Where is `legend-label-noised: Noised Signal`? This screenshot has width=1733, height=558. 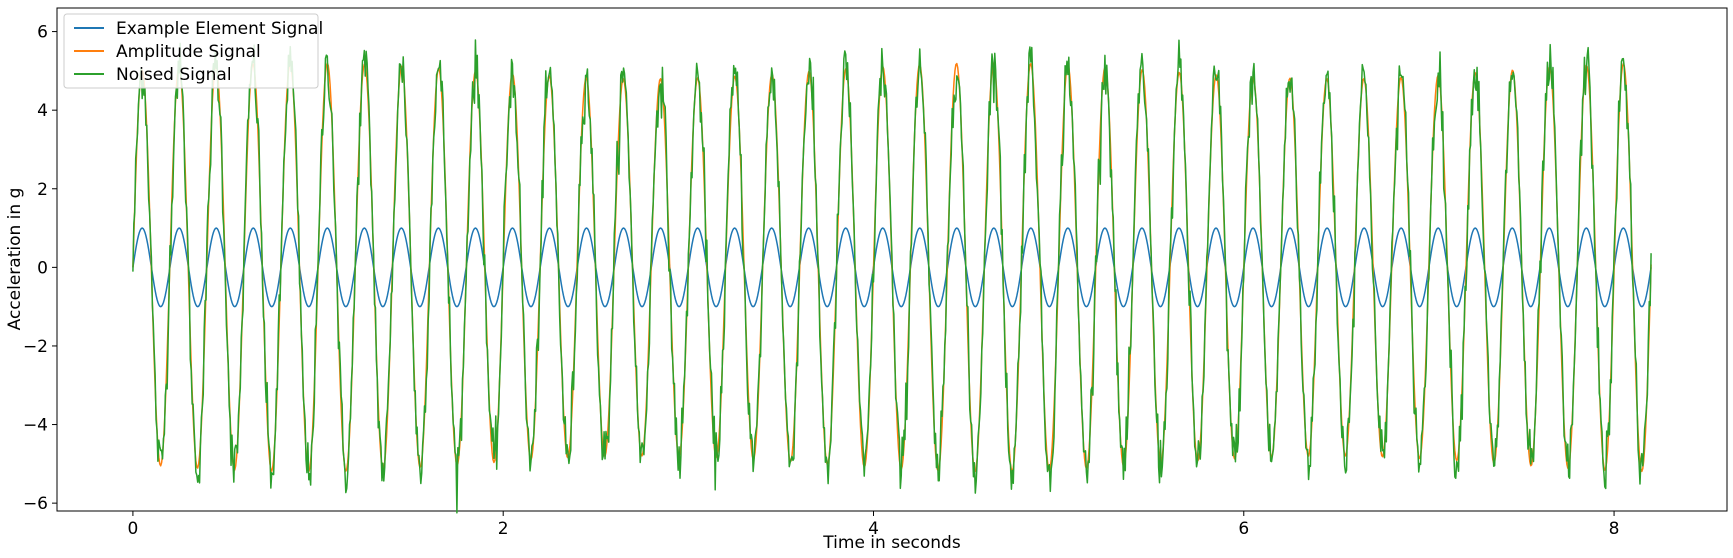
legend-label-noised: Noised Signal is located at coordinates (174, 75).